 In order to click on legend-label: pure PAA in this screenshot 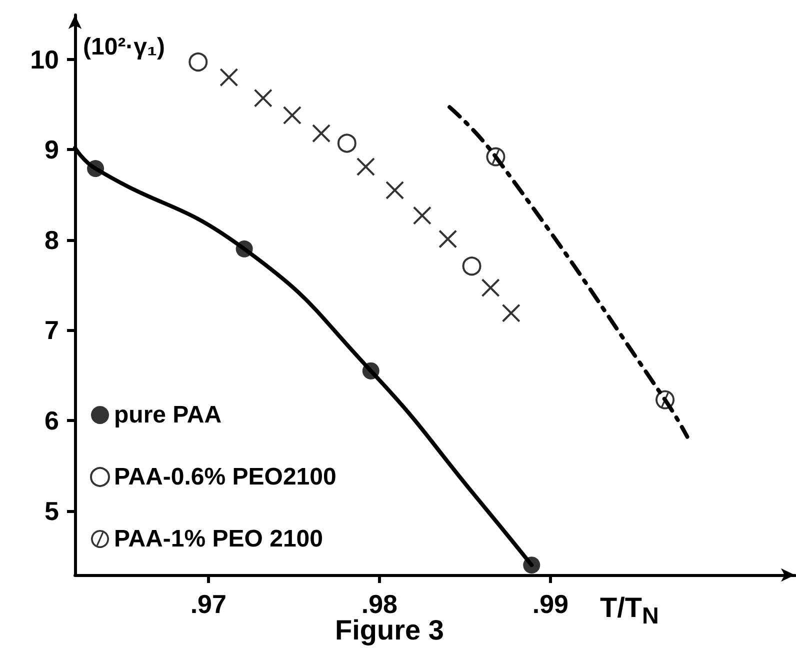, I will do `click(168, 415)`.